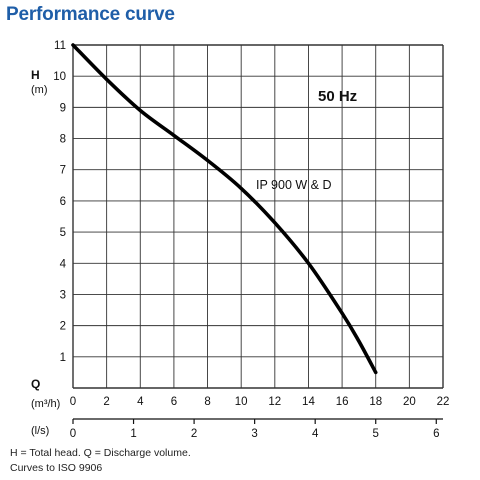 This screenshot has height=480, width=480. I want to click on x-tick-label: 8, so click(207, 402).